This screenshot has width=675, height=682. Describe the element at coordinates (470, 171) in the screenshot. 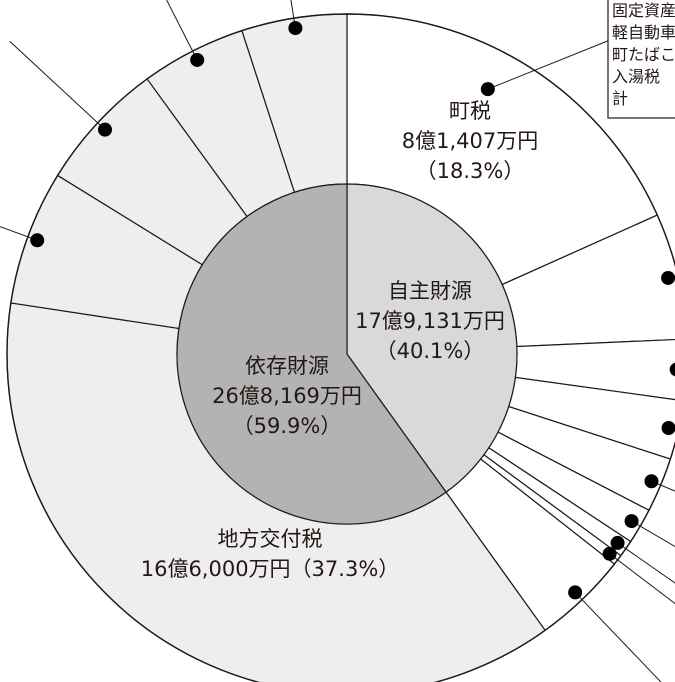

I see `label-town-tax-percent: （18.3%）` at that location.